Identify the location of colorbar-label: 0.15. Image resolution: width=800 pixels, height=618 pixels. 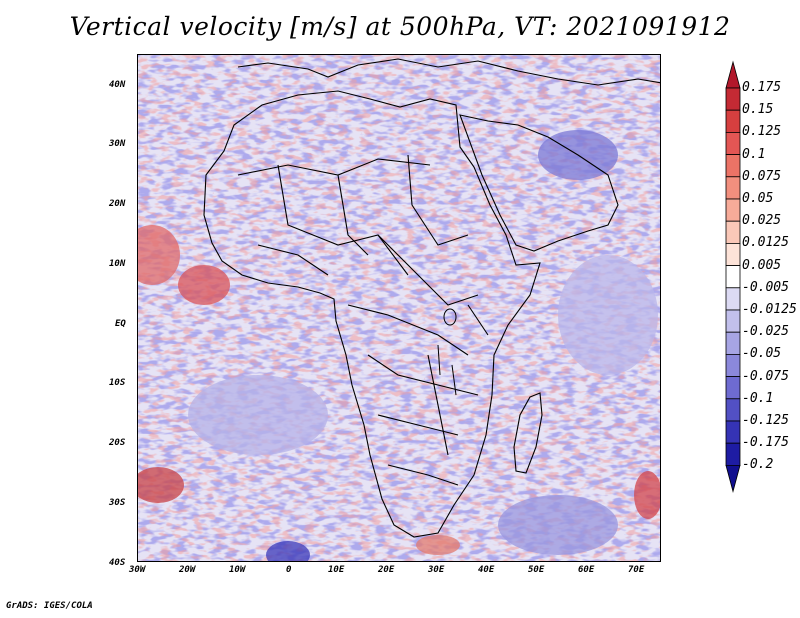
(758, 110).